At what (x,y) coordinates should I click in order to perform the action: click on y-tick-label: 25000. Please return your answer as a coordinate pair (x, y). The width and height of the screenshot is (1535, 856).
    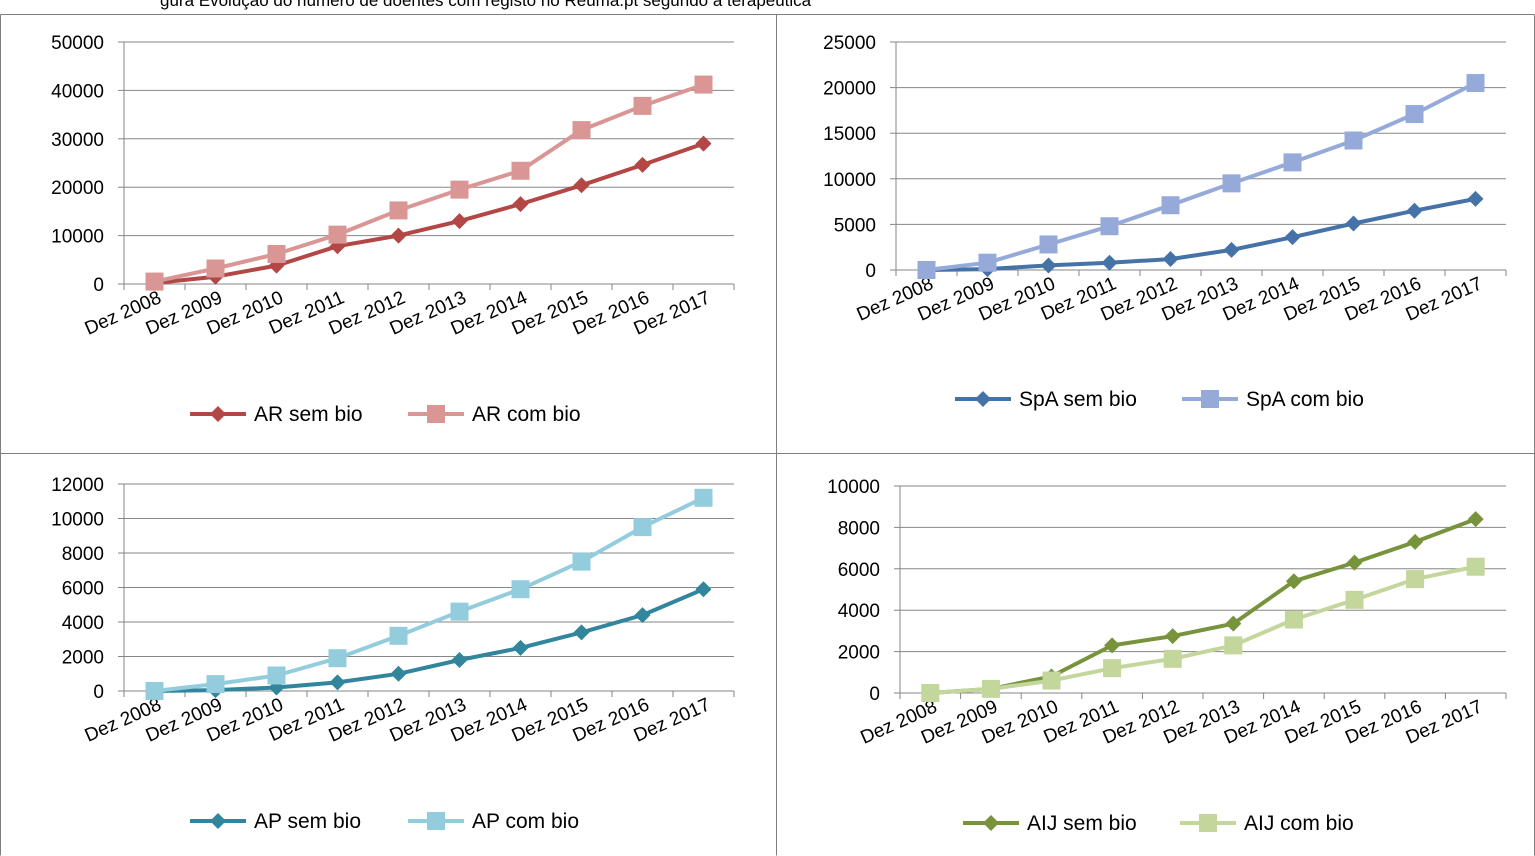
    Looking at the image, I should click on (849, 43).